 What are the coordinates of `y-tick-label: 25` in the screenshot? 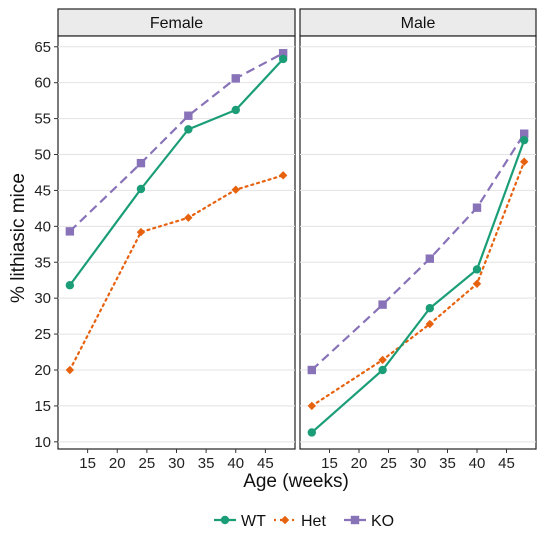 It's located at (42, 334).